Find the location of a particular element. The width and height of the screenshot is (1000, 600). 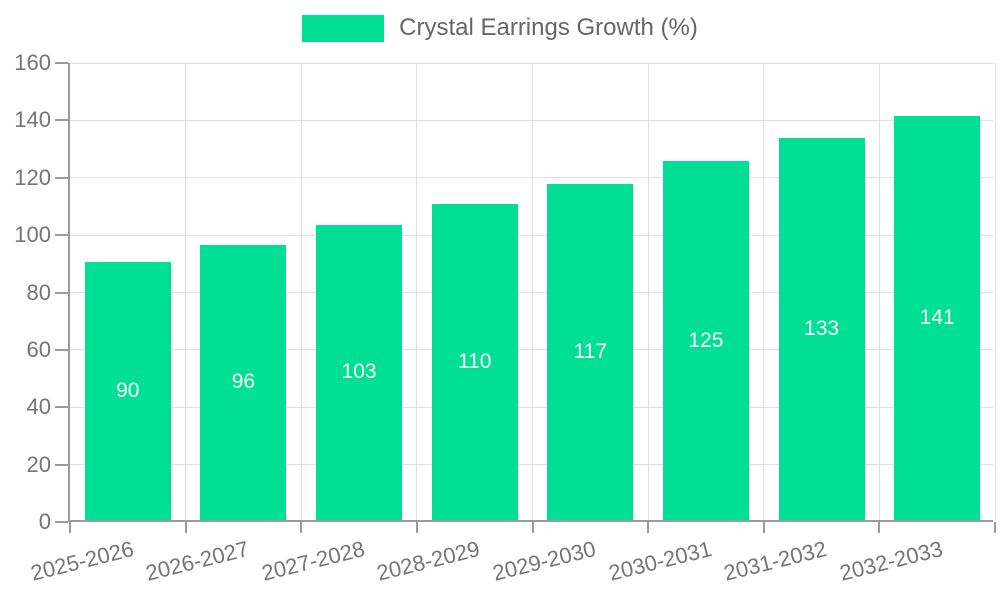

bar-value-label: 90 is located at coordinates (128, 390).